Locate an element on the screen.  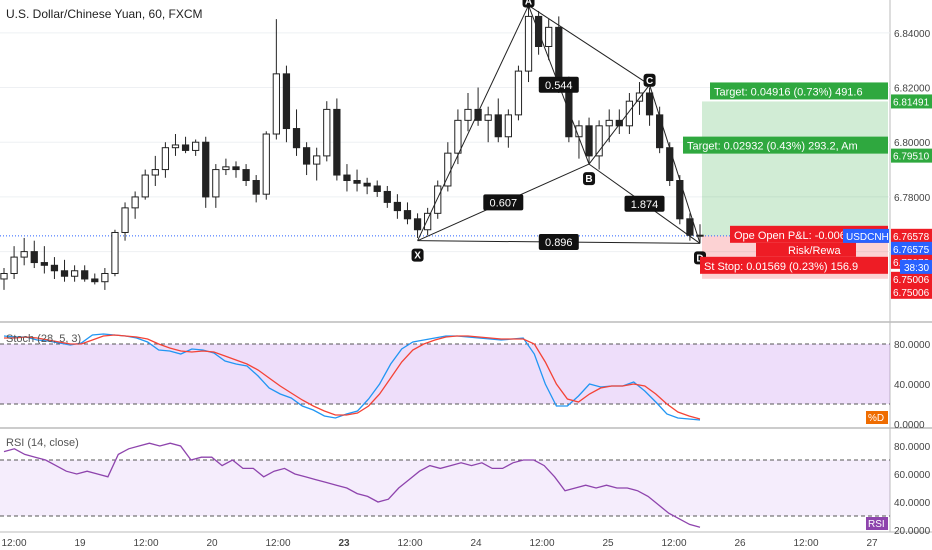
target-1-label: Target: 0.02932 (0.43%) 293.2, Am is located at coordinates (785, 145).